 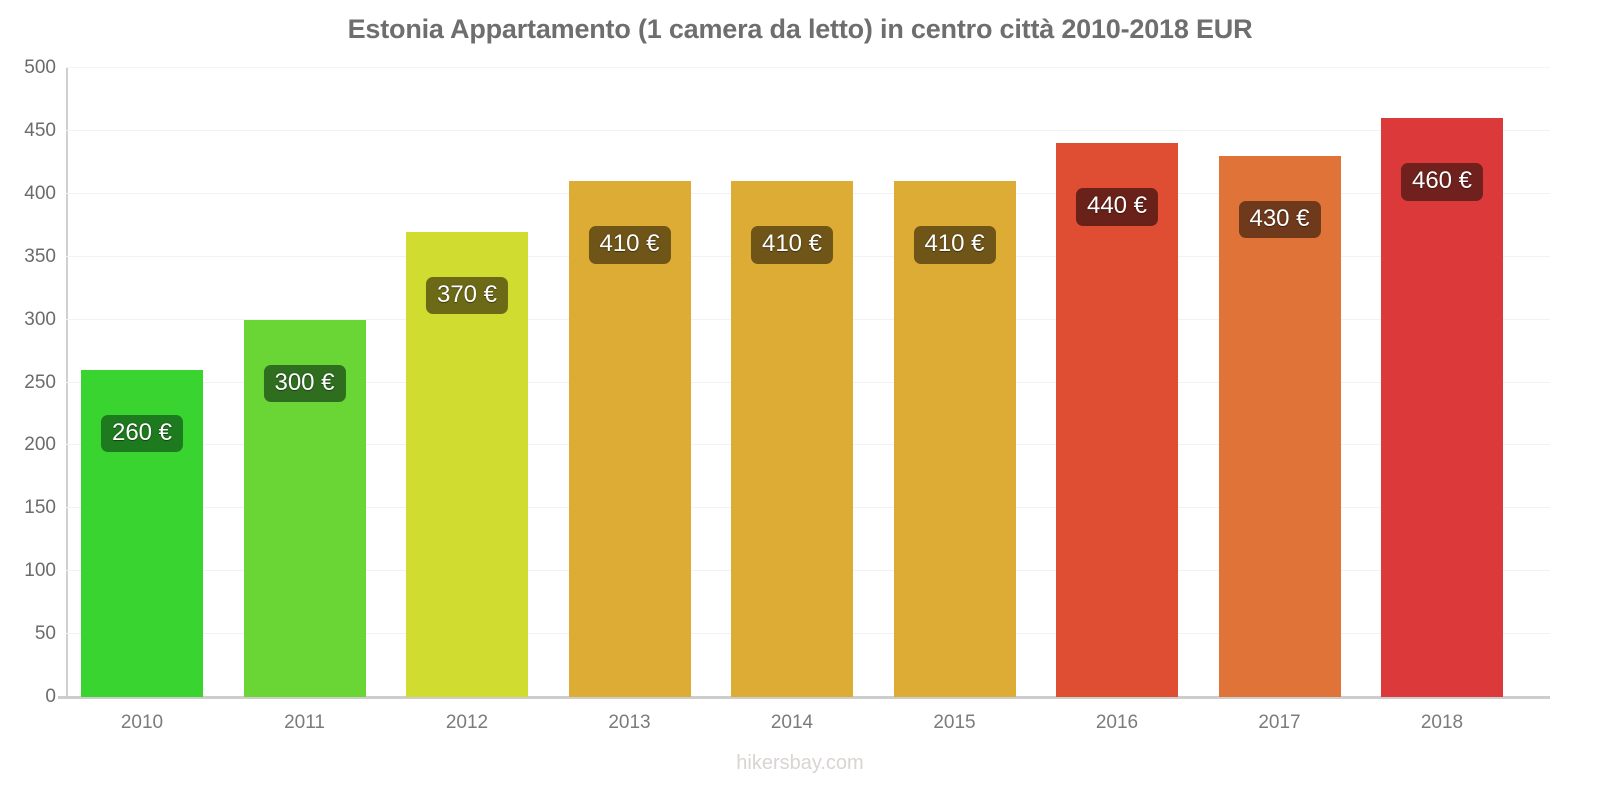 I want to click on y-axis-tick-label: 350, so click(x=40, y=256).